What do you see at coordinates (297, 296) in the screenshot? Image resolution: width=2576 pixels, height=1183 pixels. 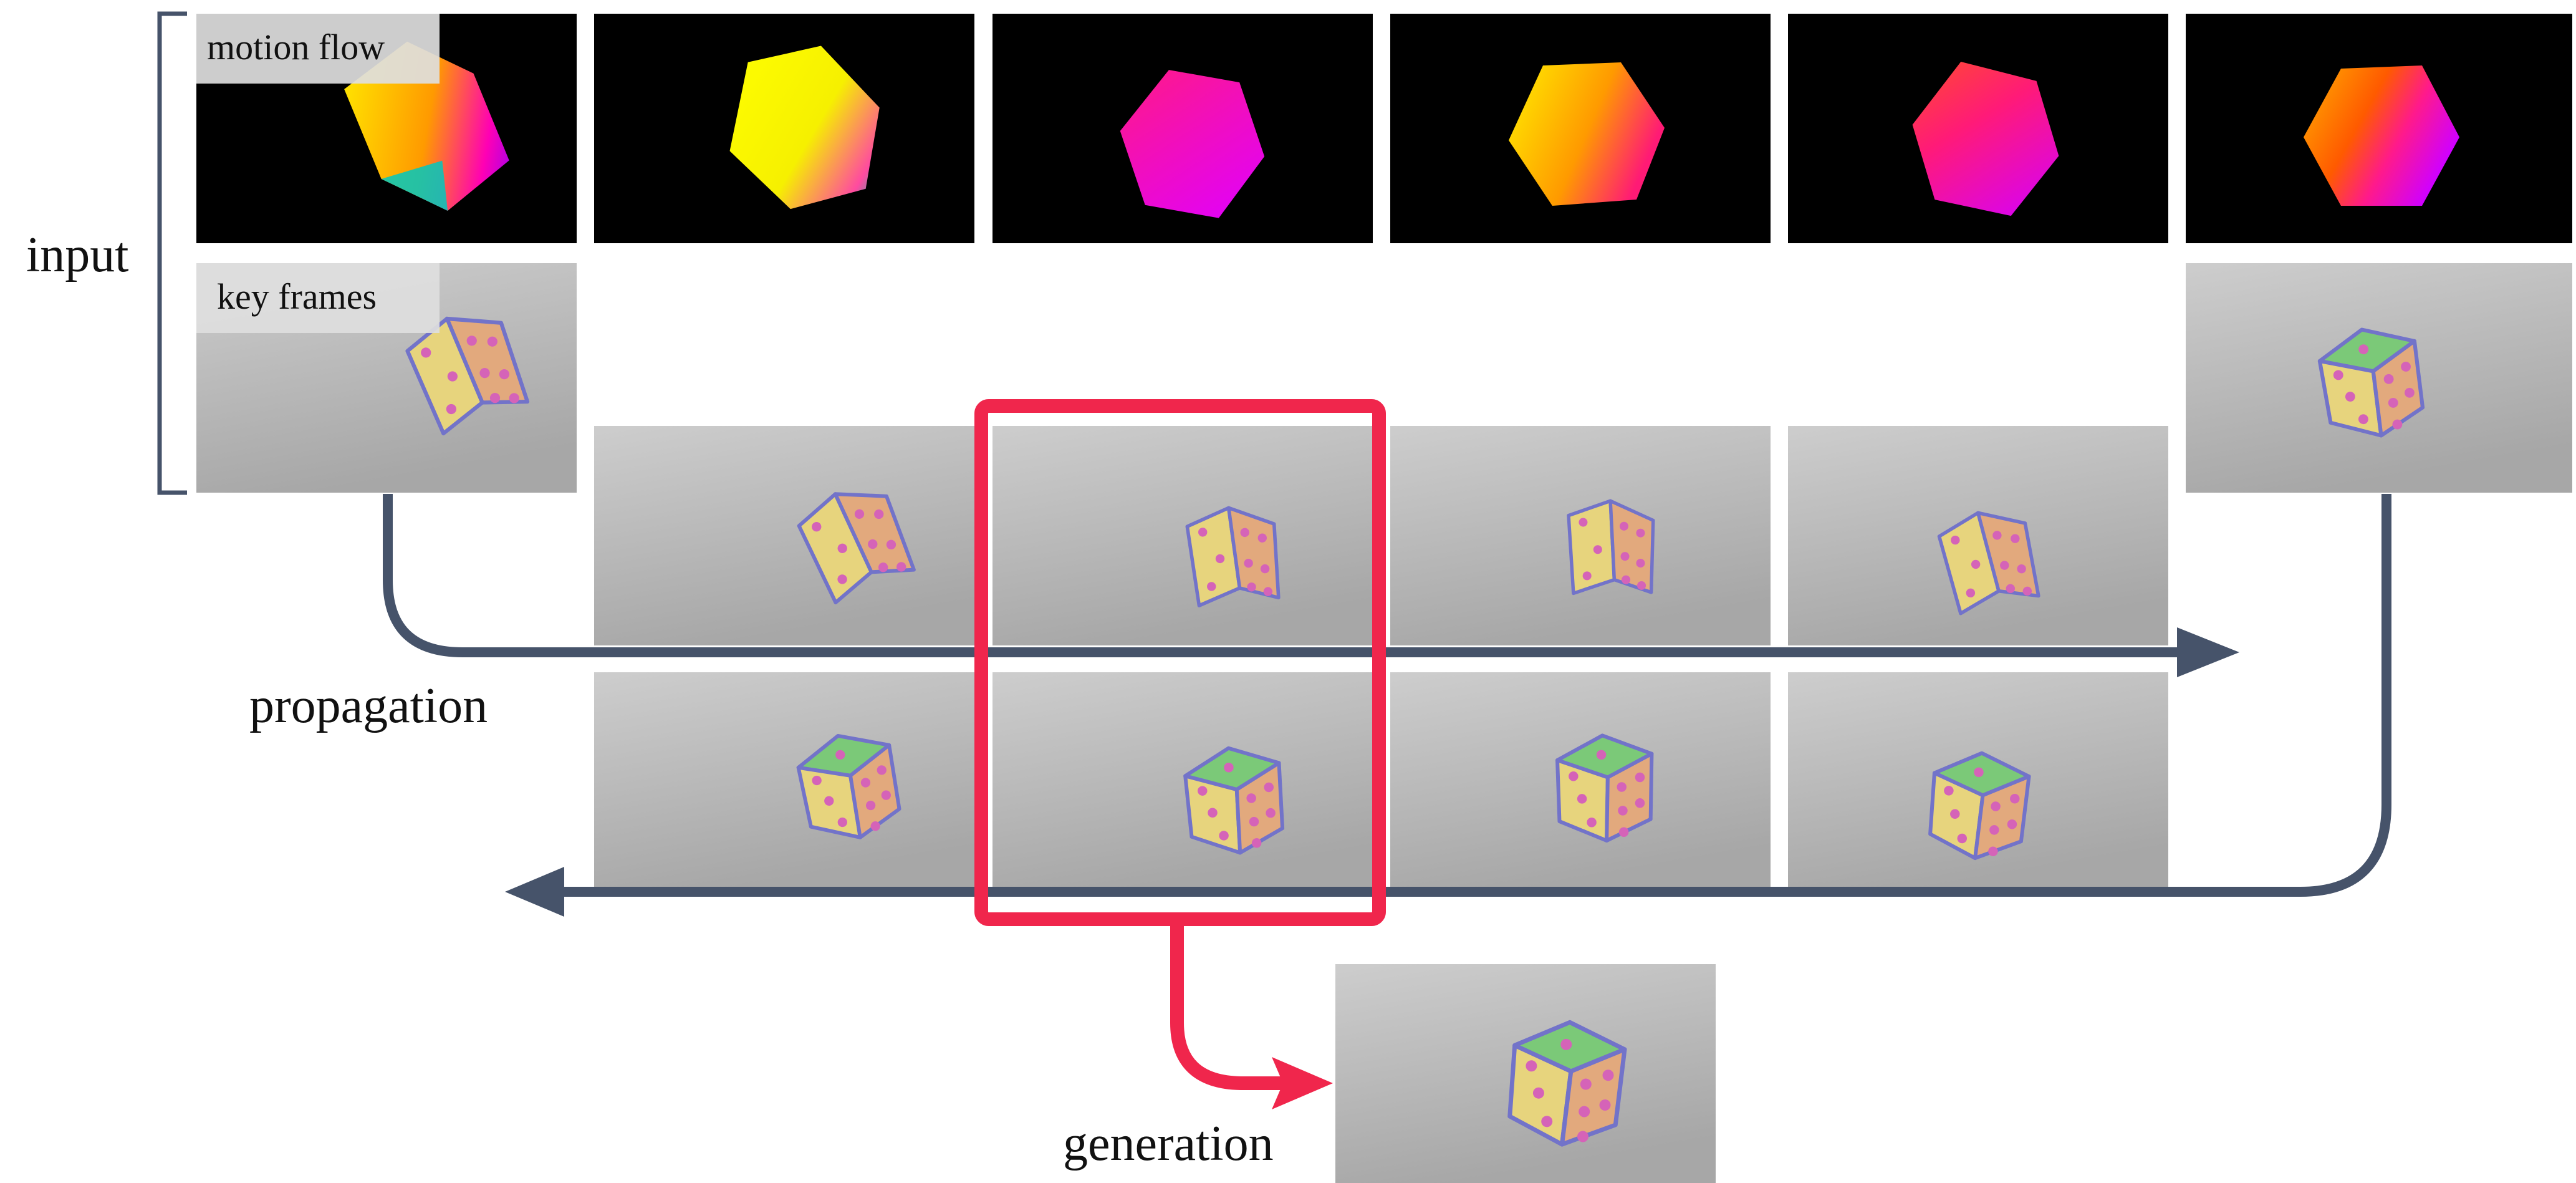 I see `key-frames-label: key frames` at bounding box center [297, 296].